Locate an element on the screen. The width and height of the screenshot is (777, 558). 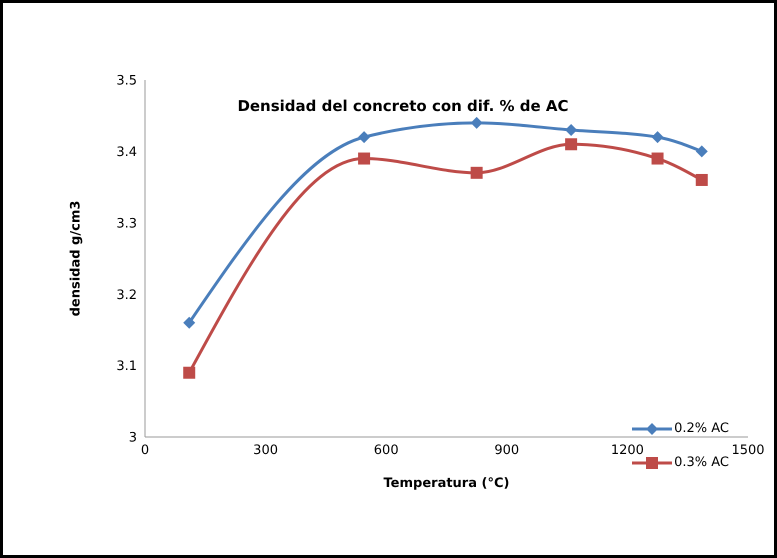
legend-label: 0.3% AC is located at coordinates (701, 463).